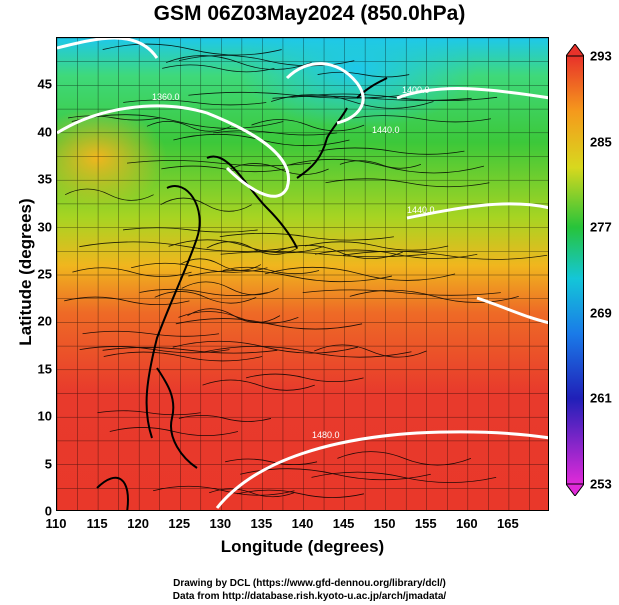 Image resolution: width=619 pixels, height=605 pixels. What do you see at coordinates (56, 523) in the screenshot?
I see `x-tick-label: 110` at bounding box center [56, 523].